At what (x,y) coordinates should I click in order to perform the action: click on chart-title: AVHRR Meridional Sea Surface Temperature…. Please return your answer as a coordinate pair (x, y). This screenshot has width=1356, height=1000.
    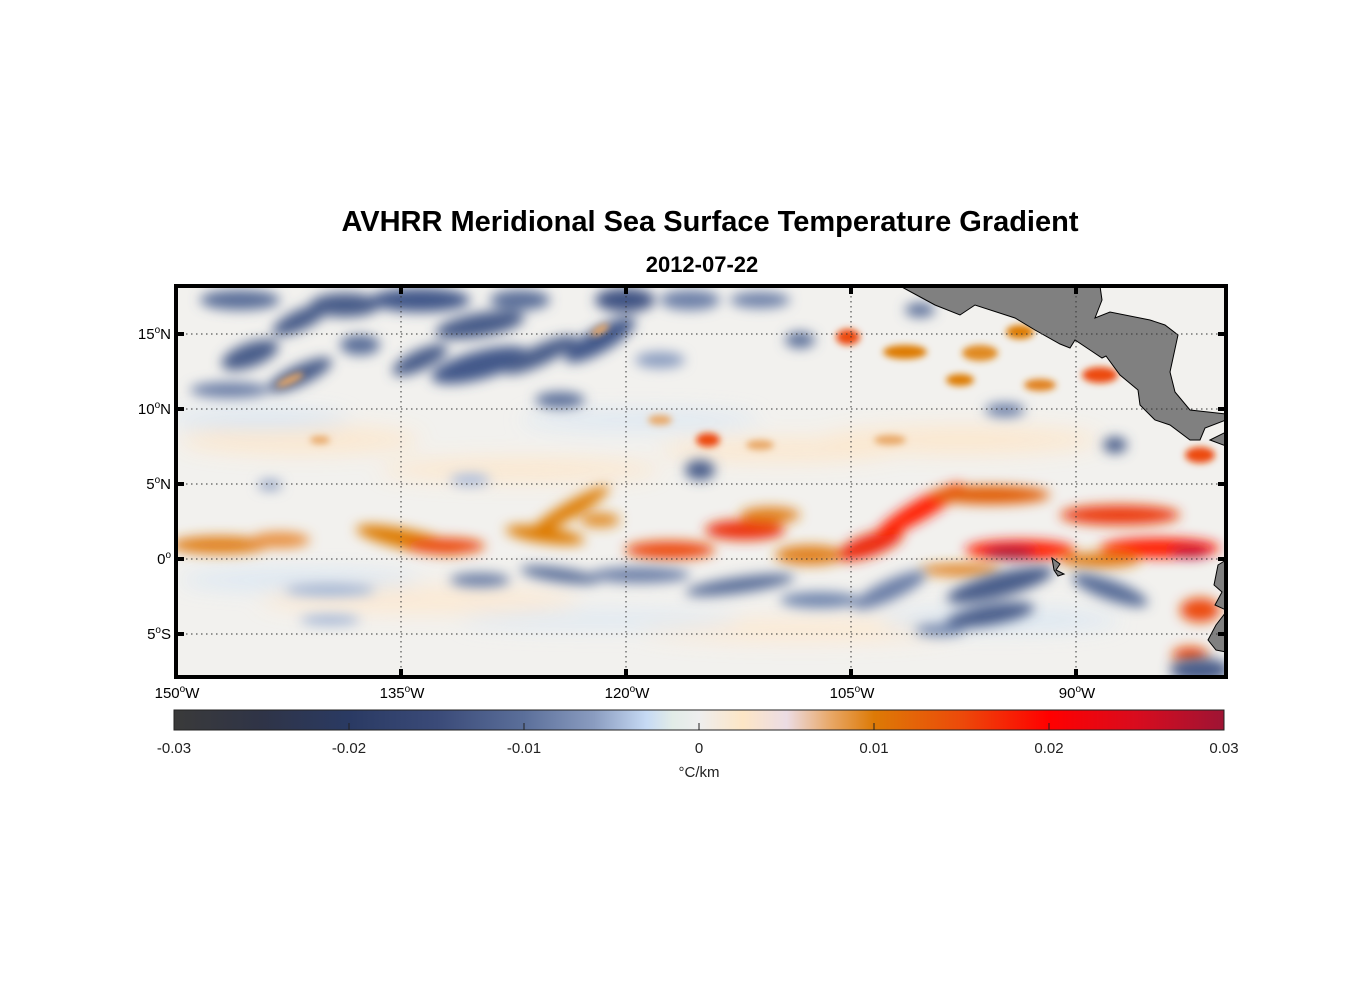
    Looking at the image, I should click on (710, 222).